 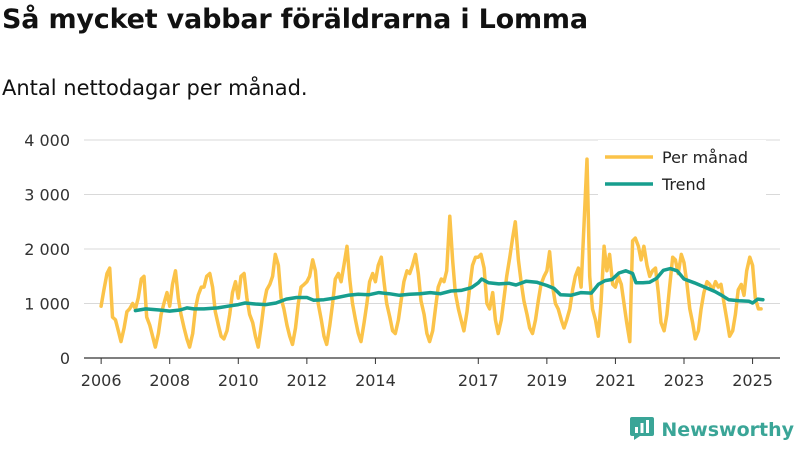 What do you see at coordinates (546, 380) in the screenshot?
I see `x-tick-label: 2019` at bounding box center [546, 380].